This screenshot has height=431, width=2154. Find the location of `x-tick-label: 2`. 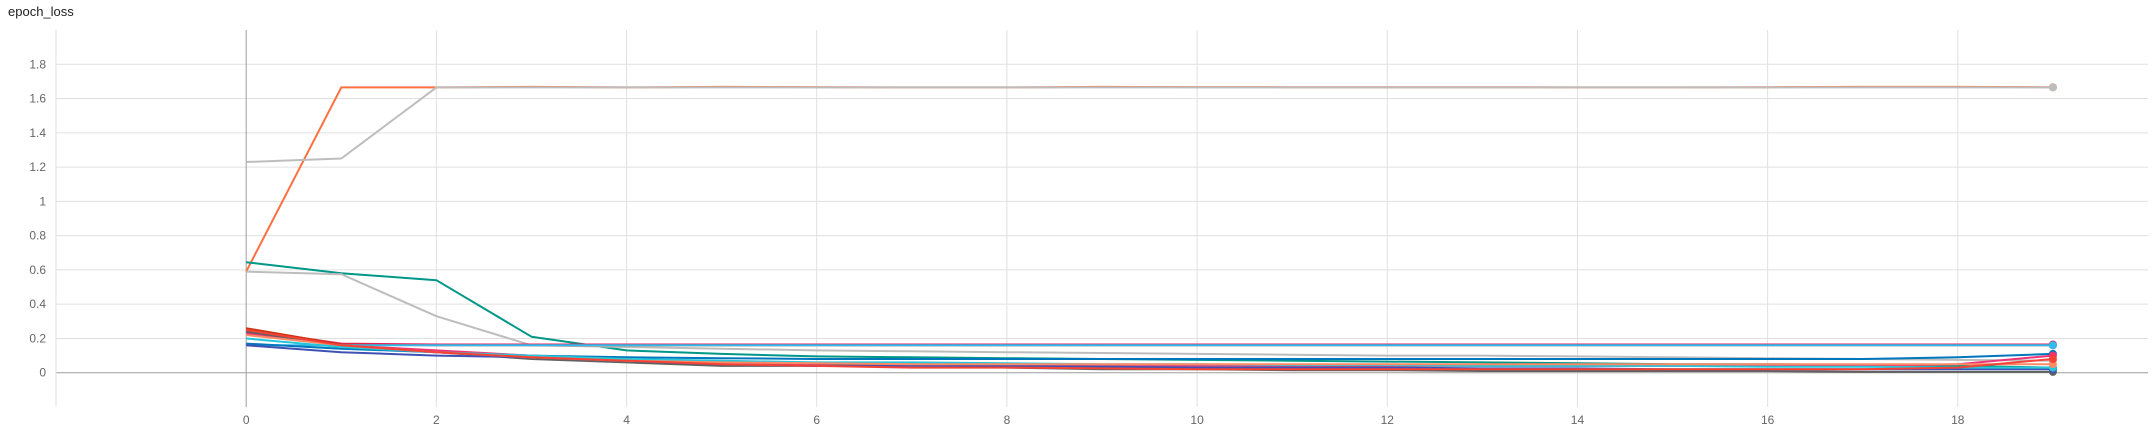

x-tick-label: 2 is located at coordinates (436, 420).